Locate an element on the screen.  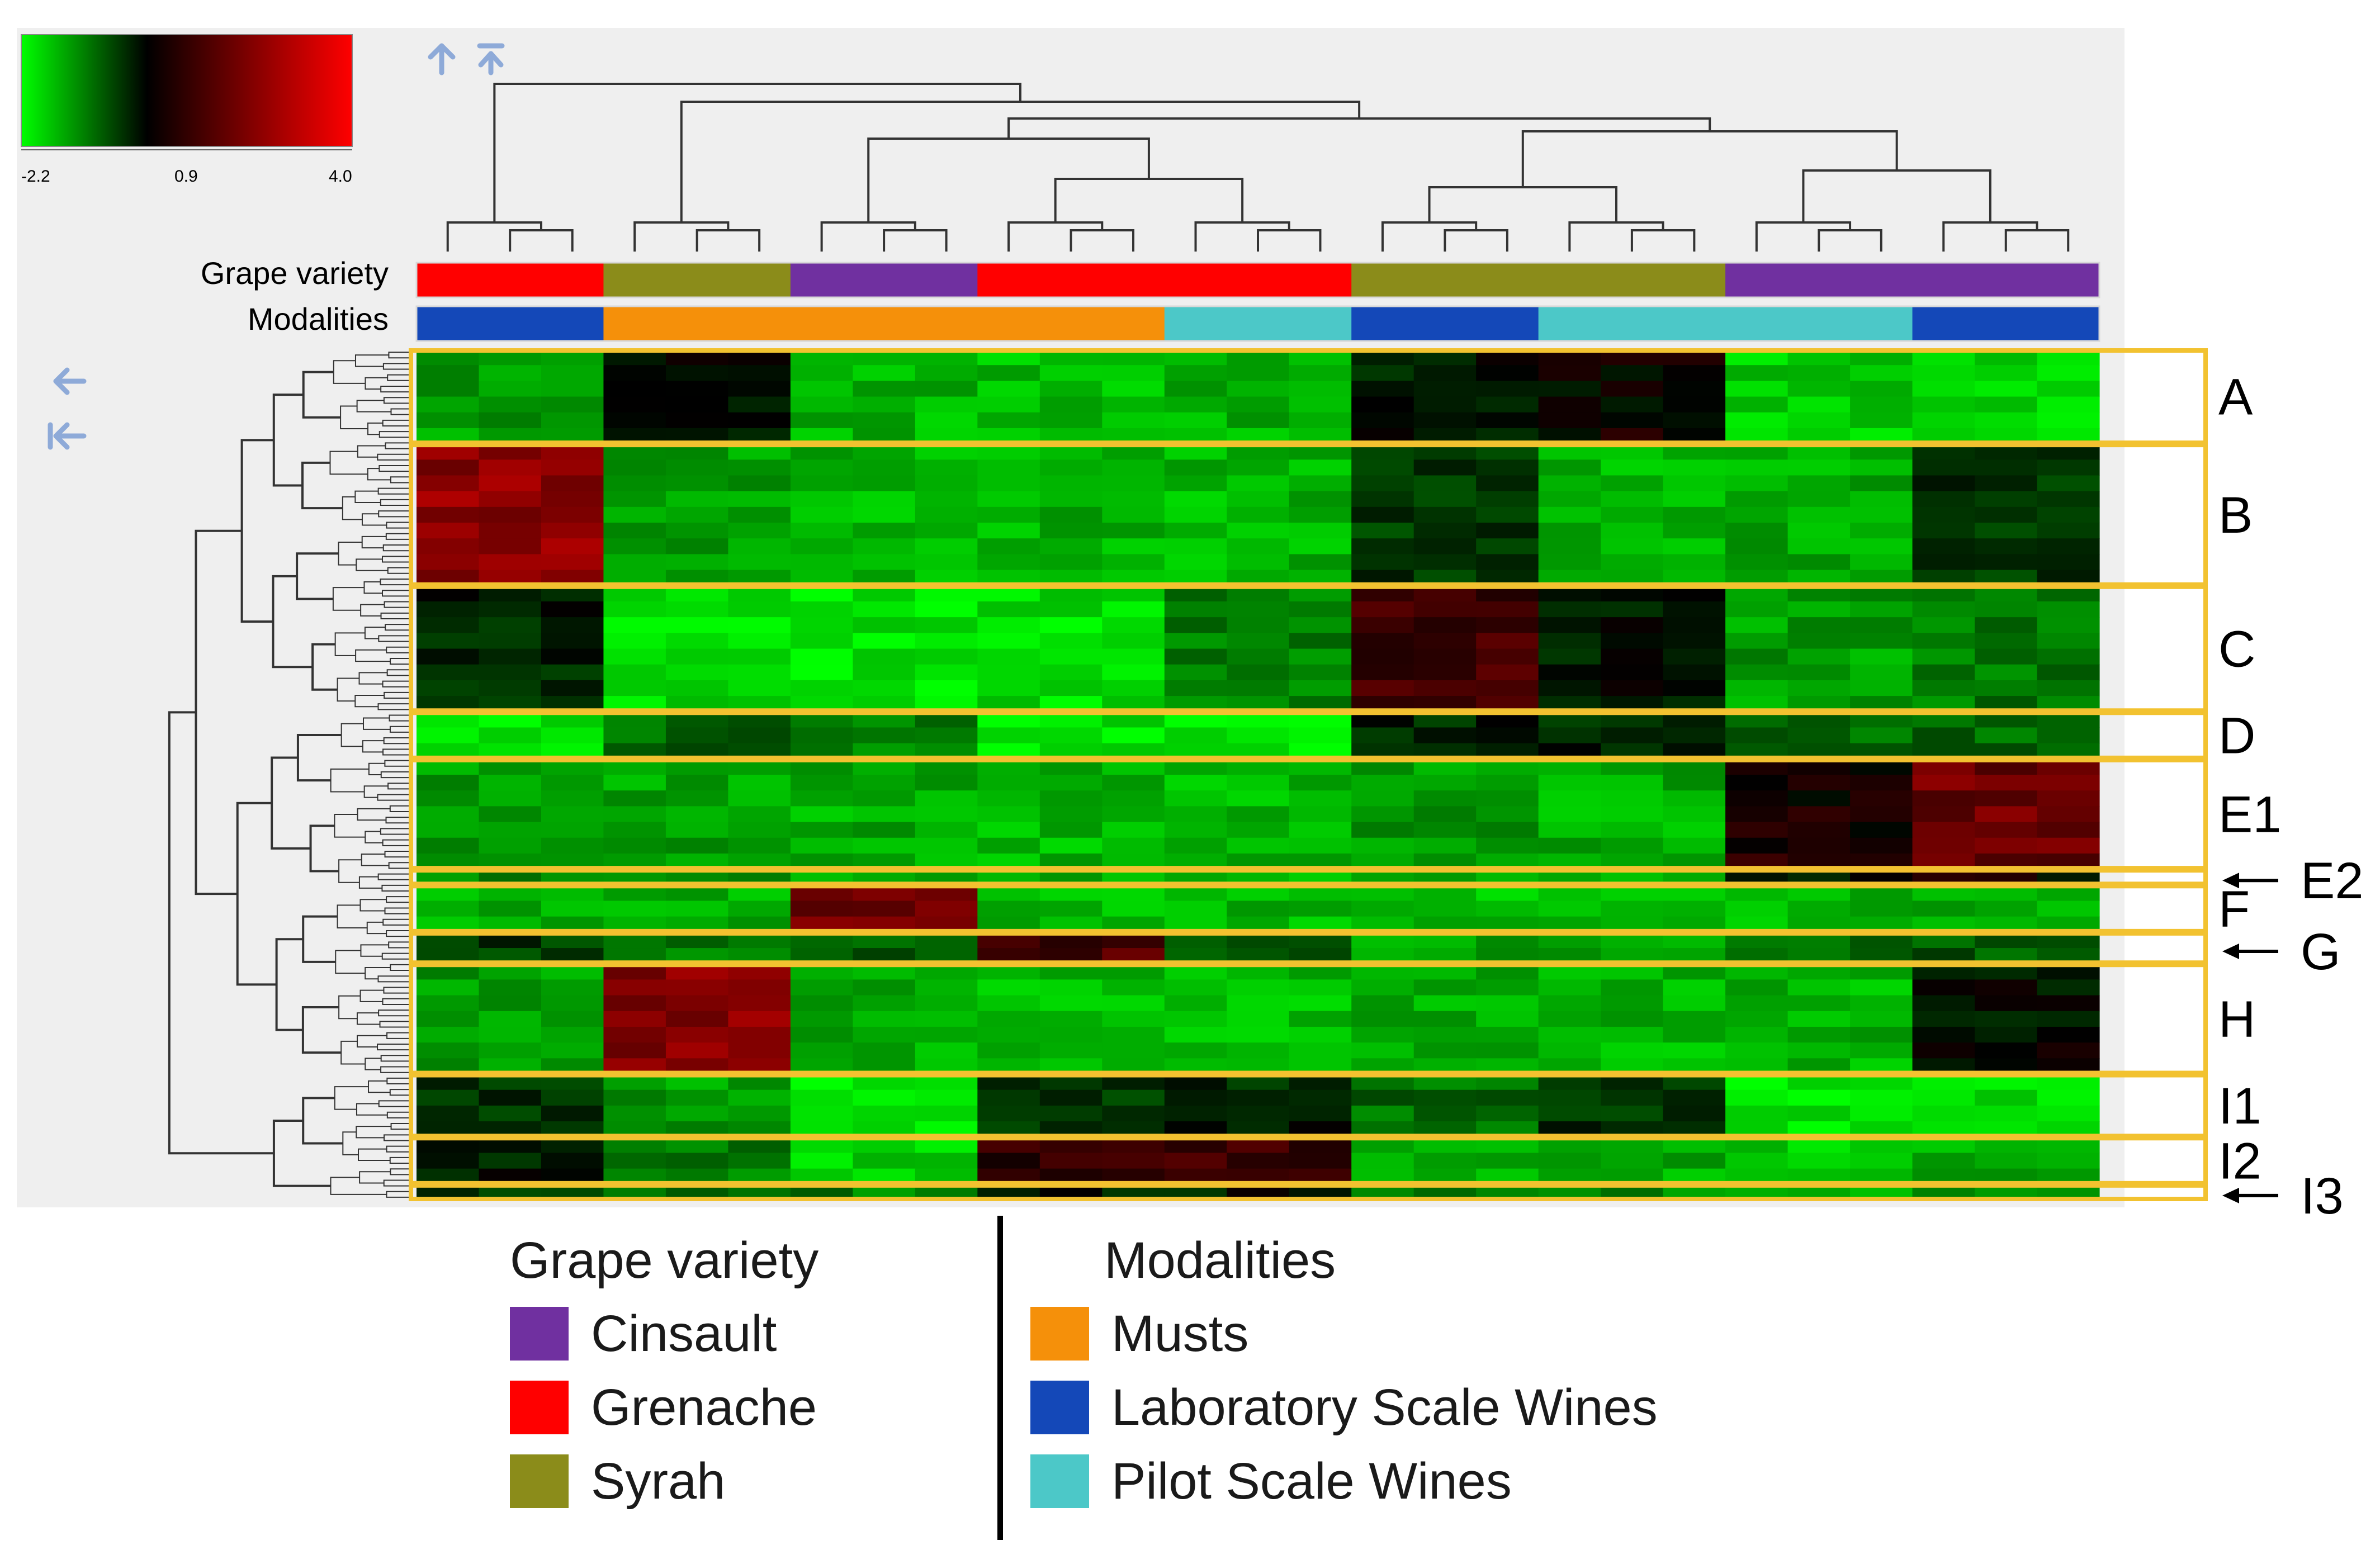
color-scale: -2.2 0.9 4.0 is located at coordinates (187, 110).